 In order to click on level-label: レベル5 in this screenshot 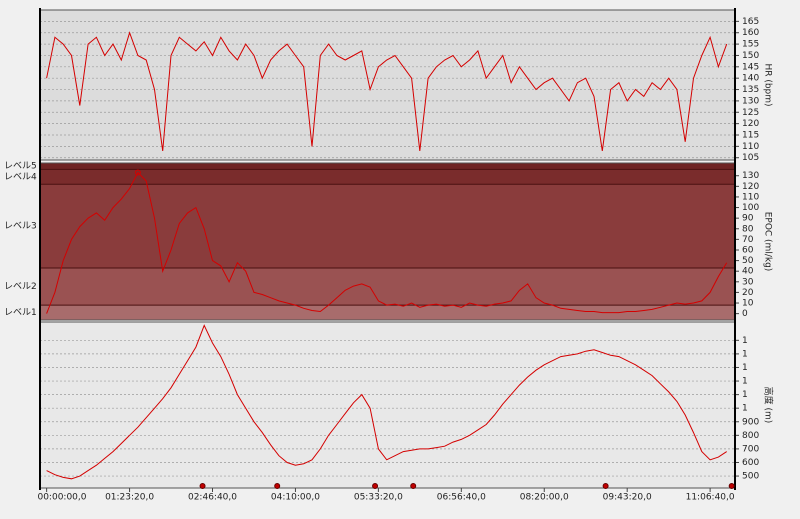, I will do `click(20, 167)`.